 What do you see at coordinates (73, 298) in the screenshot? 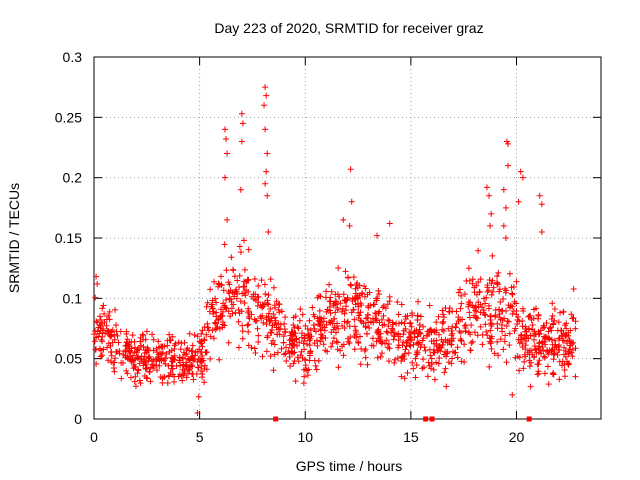
I see `y-tick-label: 0.1` at bounding box center [73, 298].